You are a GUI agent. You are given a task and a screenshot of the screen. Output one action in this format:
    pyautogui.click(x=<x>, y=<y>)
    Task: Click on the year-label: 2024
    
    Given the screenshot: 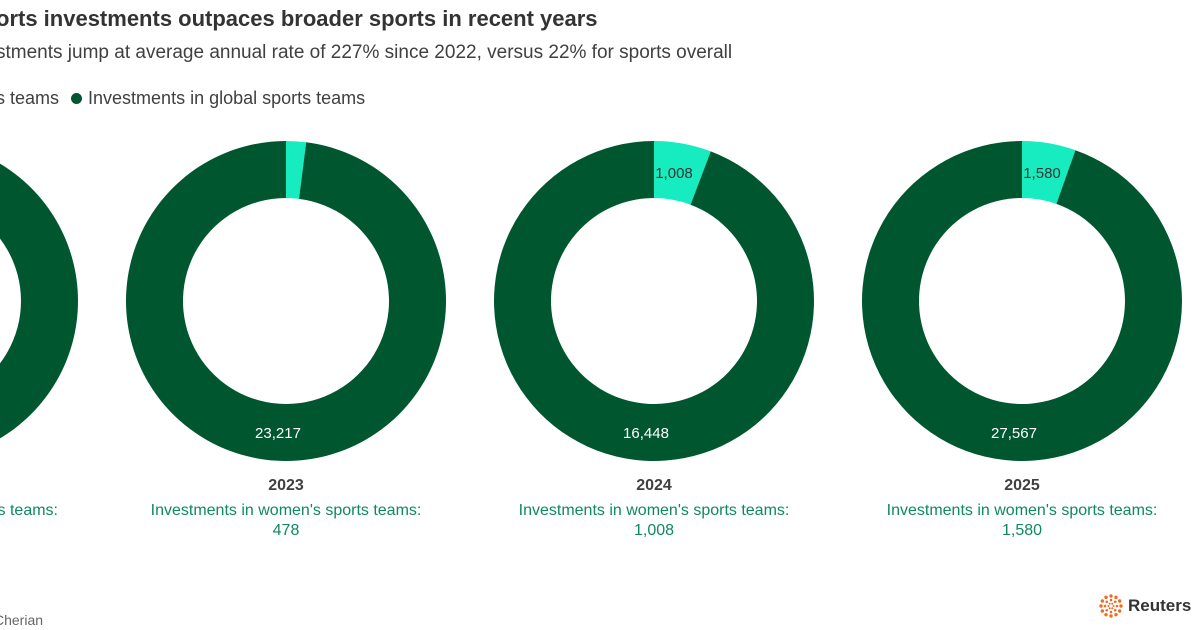 What is the action you would take?
    pyautogui.click(x=654, y=485)
    